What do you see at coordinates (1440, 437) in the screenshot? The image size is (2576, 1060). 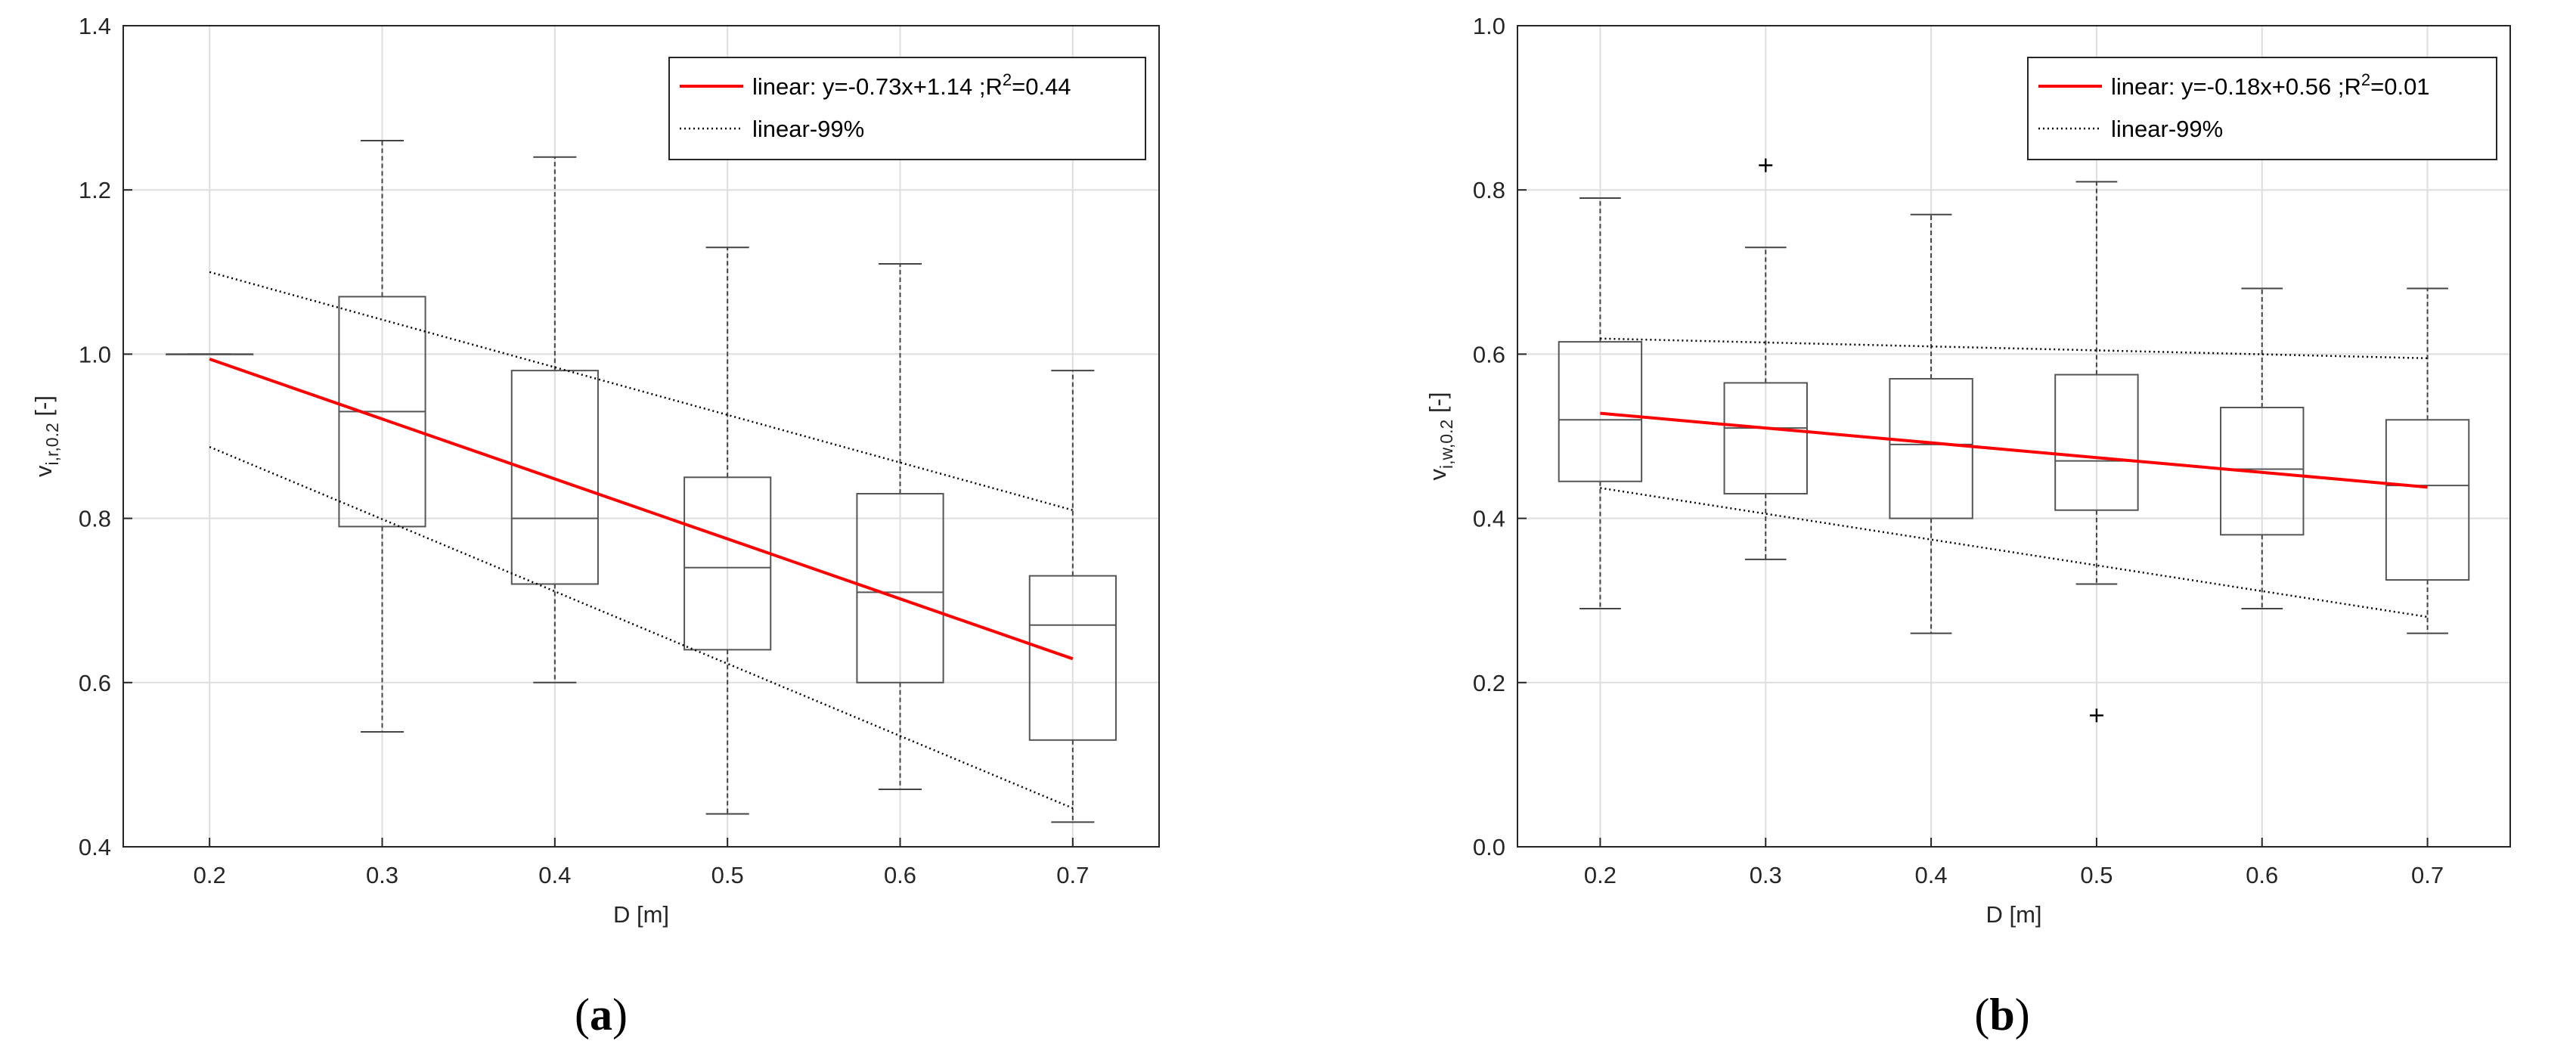 I see `y-axis-label: vi,w,0.2 [-]` at bounding box center [1440, 437].